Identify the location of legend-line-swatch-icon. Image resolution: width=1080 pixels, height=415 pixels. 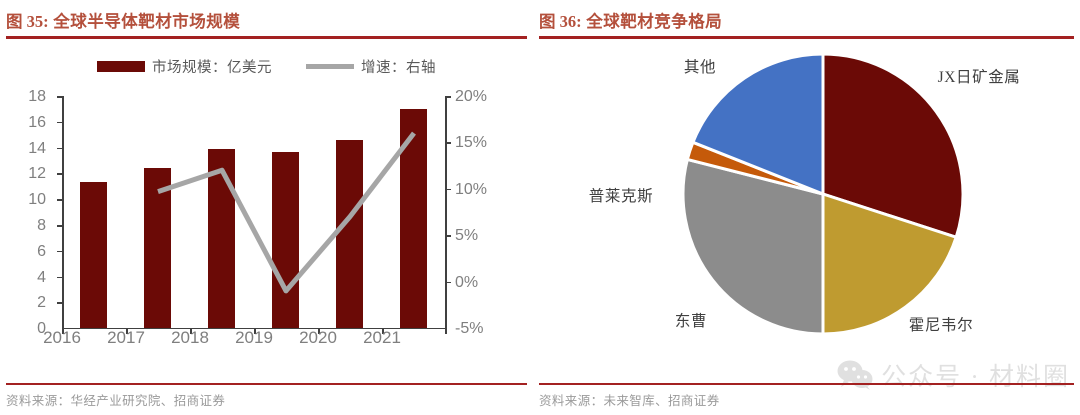
(330, 66).